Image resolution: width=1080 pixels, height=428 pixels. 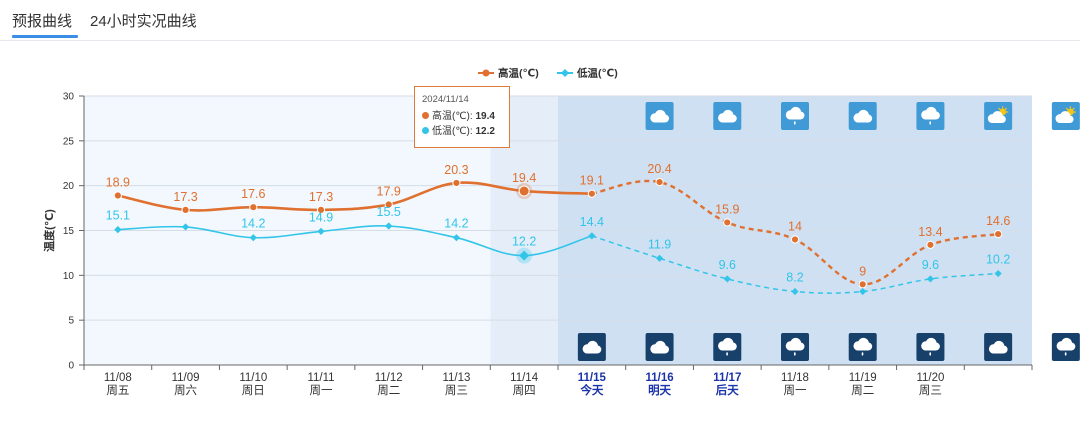 I want to click on x-weekday-label: 周日, so click(x=253, y=390).